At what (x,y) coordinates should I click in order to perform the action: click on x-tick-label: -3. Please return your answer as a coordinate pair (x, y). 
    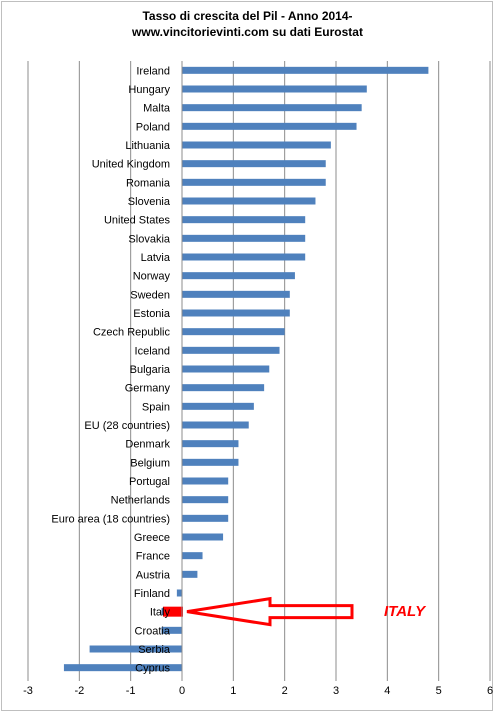
    Looking at the image, I should click on (28, 691).